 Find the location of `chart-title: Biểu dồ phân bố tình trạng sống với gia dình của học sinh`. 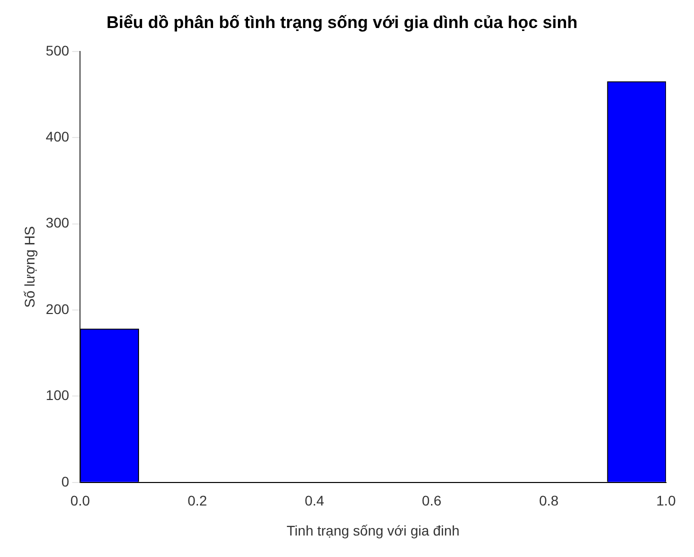

chart-title: Biểu dồ phân bố tình trạng sống với gia dình của học sinh is located at coordinates (342, 22).